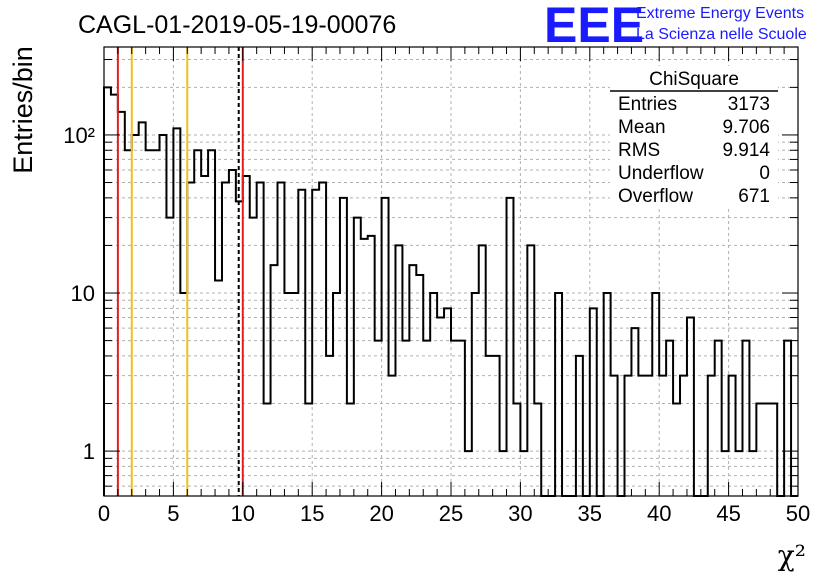  I want to click on x-tick-label: 45, so click(728, 513).